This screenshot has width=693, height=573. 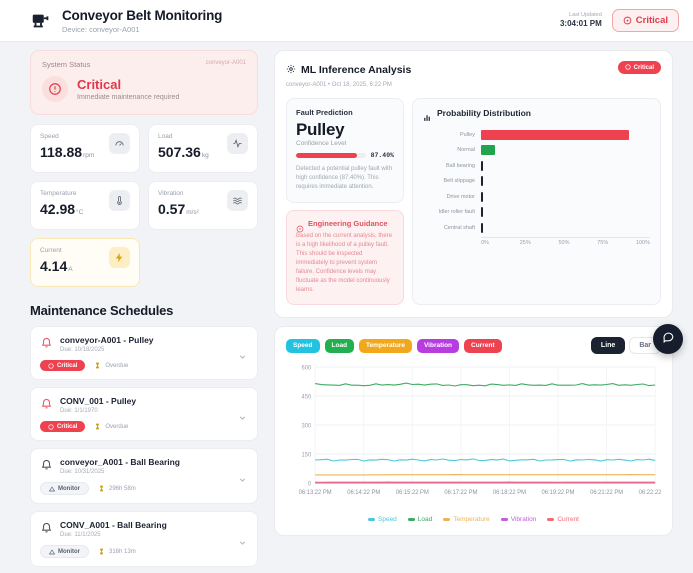 What do you see at coordinates (460, 493) in the screenshot?
I see `x-axis-tick: 06:17:22 PM` at bounding box center [460, 493].